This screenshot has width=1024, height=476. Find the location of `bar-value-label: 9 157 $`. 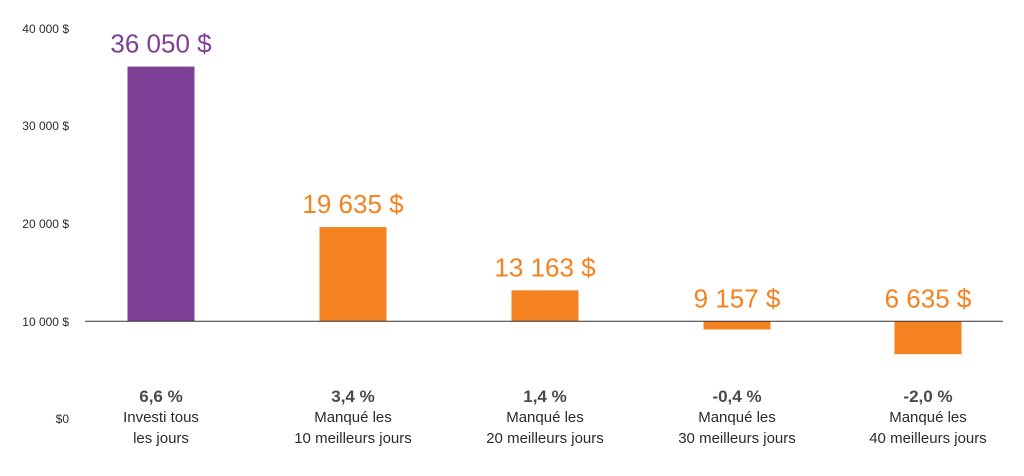

bar-value-label: 9 157 $ is located at coordinates (737, 298).